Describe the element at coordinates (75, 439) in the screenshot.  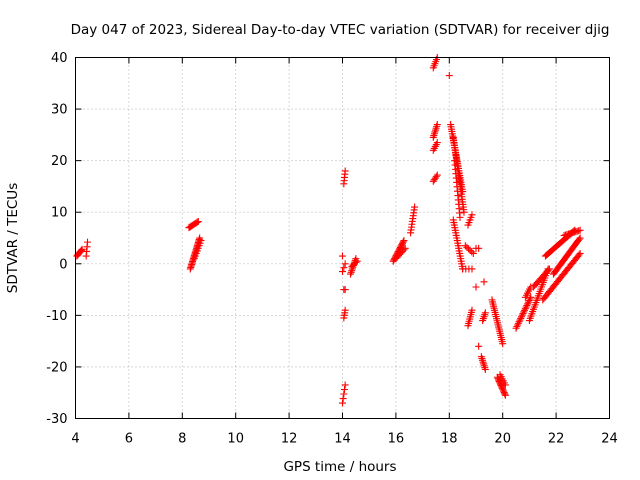
I see `x-tick-label: 4` at that location.